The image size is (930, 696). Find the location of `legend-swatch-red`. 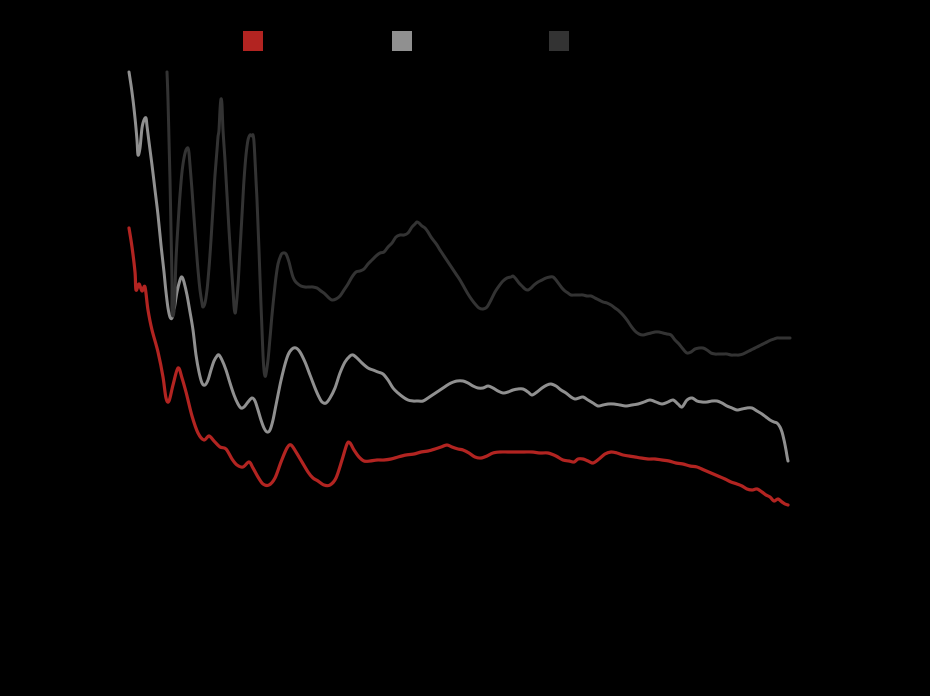

legend-swatch-red is located at coordinates (253, 41).